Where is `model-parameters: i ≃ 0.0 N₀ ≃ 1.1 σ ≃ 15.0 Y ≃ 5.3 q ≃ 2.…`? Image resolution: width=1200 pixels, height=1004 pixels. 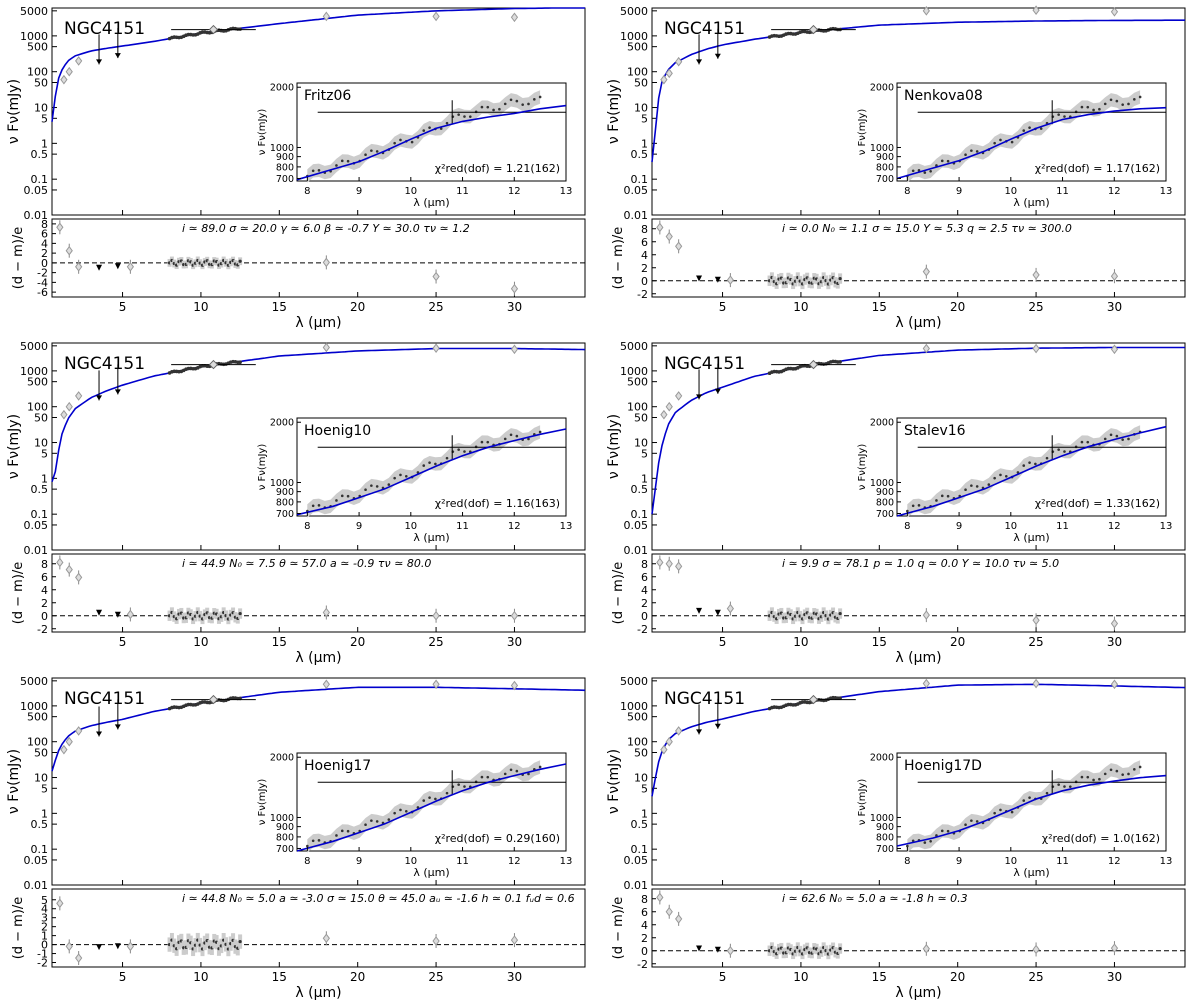 model-parameters: i ≃ 0.0 N₀ ≃ 1.1 σ ≃ 15.0 Y ≃ 5.3 q ≃ 2.… is located at coordinates (927, 228).